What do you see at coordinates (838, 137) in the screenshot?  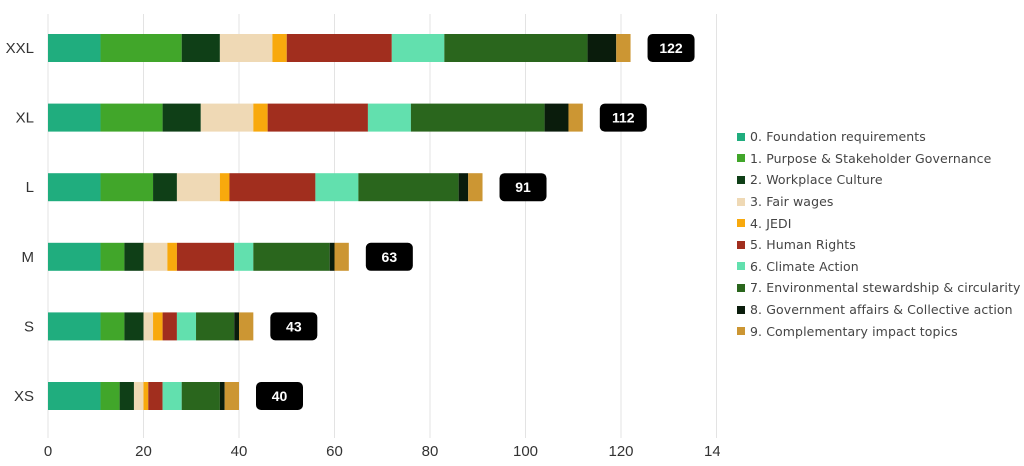 I see `legend-label: 0. Foundation requirements` at bounding box center [838, 137].